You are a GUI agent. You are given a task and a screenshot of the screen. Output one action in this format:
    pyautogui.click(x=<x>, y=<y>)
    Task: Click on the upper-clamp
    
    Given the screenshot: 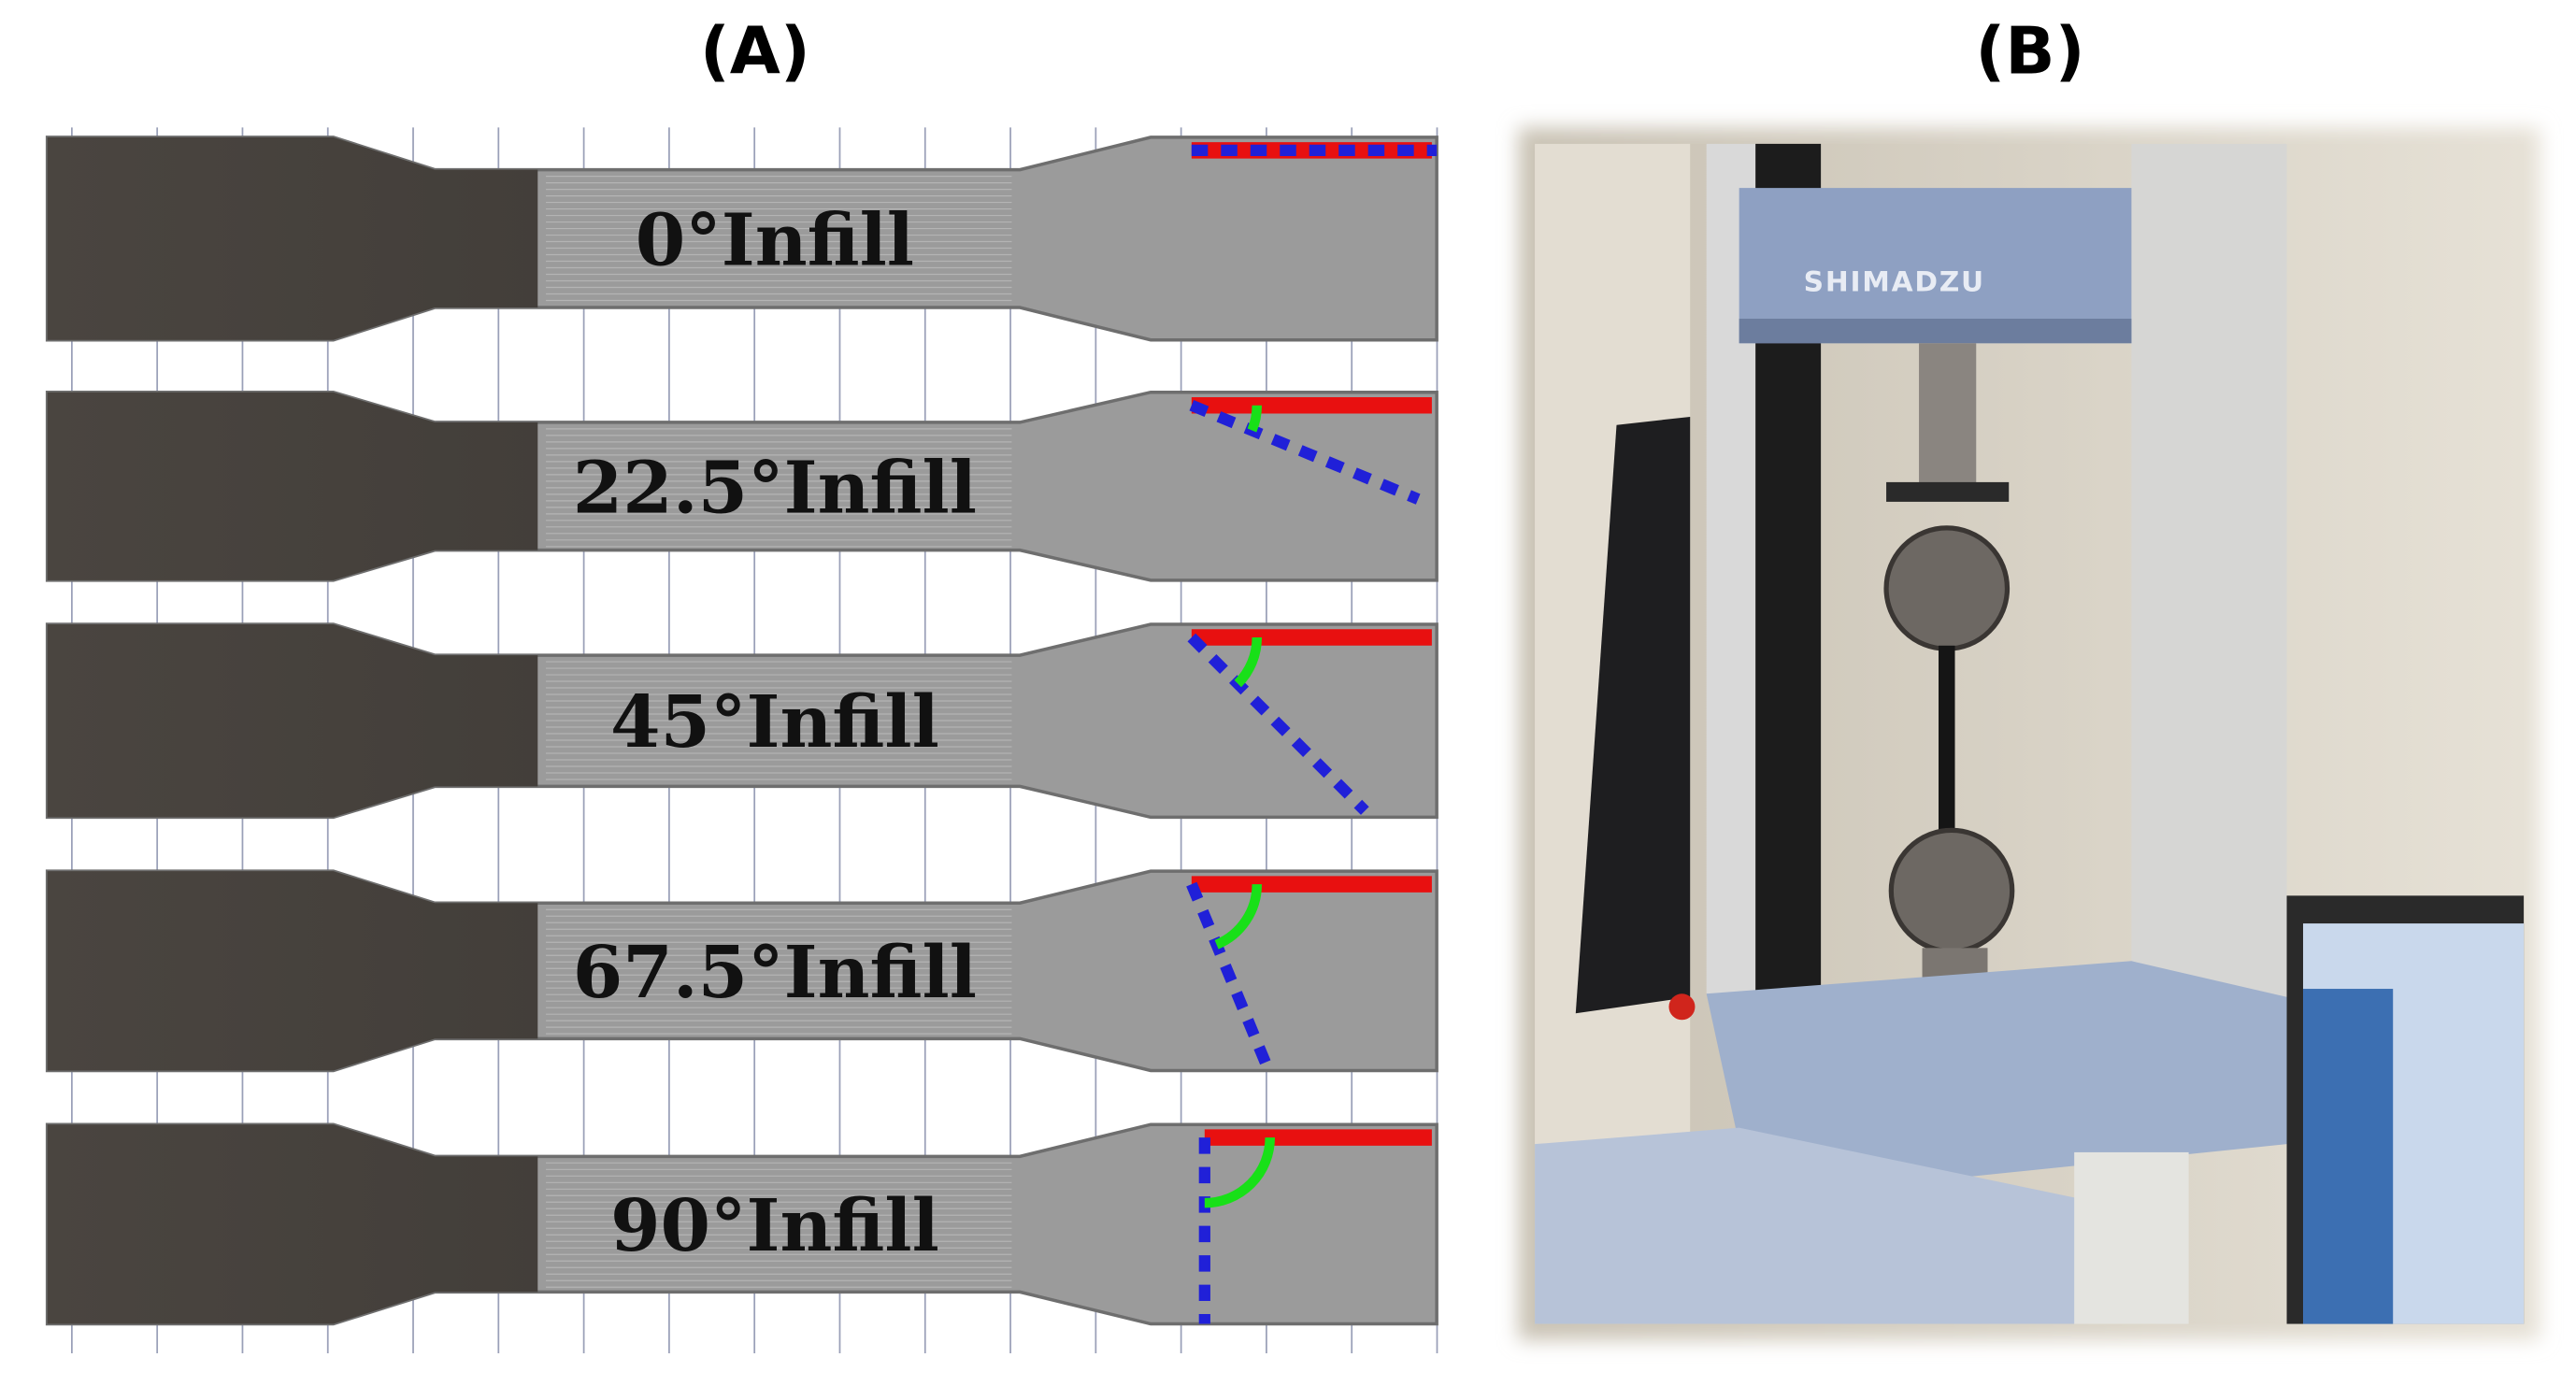 What is the action you would take?
    pyautogui.click(x=1948, y=492)
    